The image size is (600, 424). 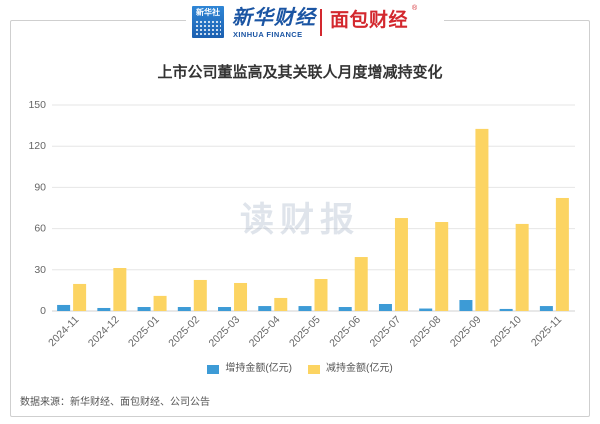 What do you see at coordinates (300, 369) in the screenshot?
I see `legend: 增持金额(亿元) 减持金额(亿元)` at bounding box center [300, 369].